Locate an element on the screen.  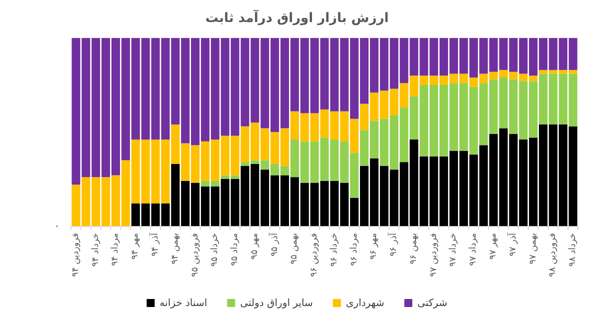
x-tick-label: آذر ۹۶ is located at coordinates (393, 244).